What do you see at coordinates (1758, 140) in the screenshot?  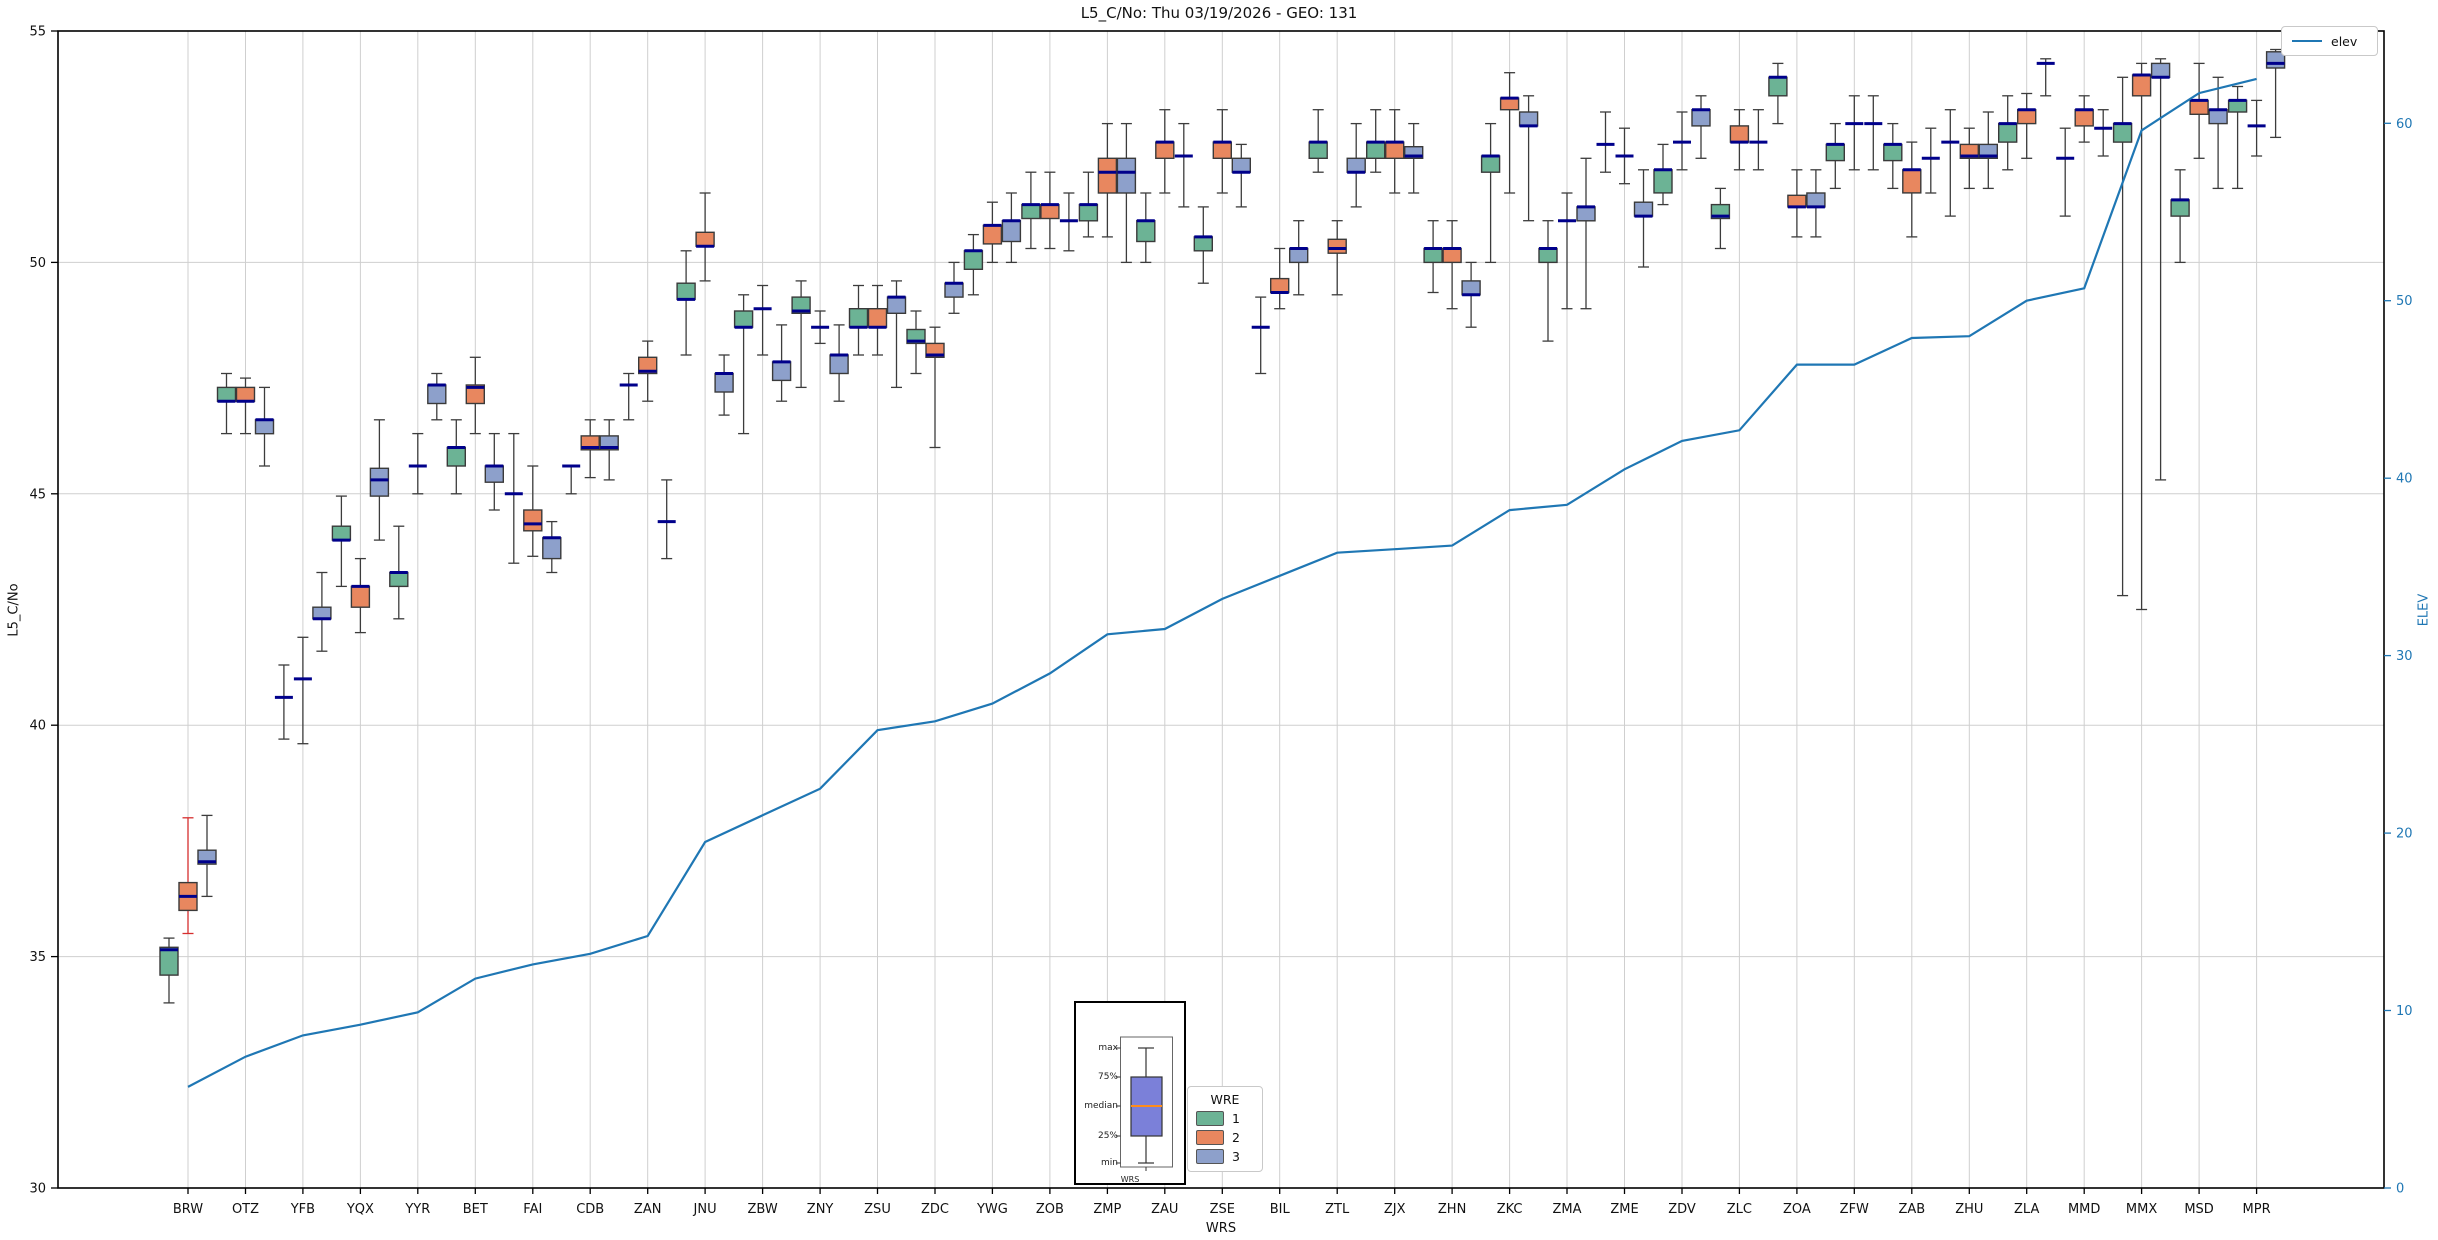 I see `box-ZLC-wre3` at bounding box center [1758, 140].